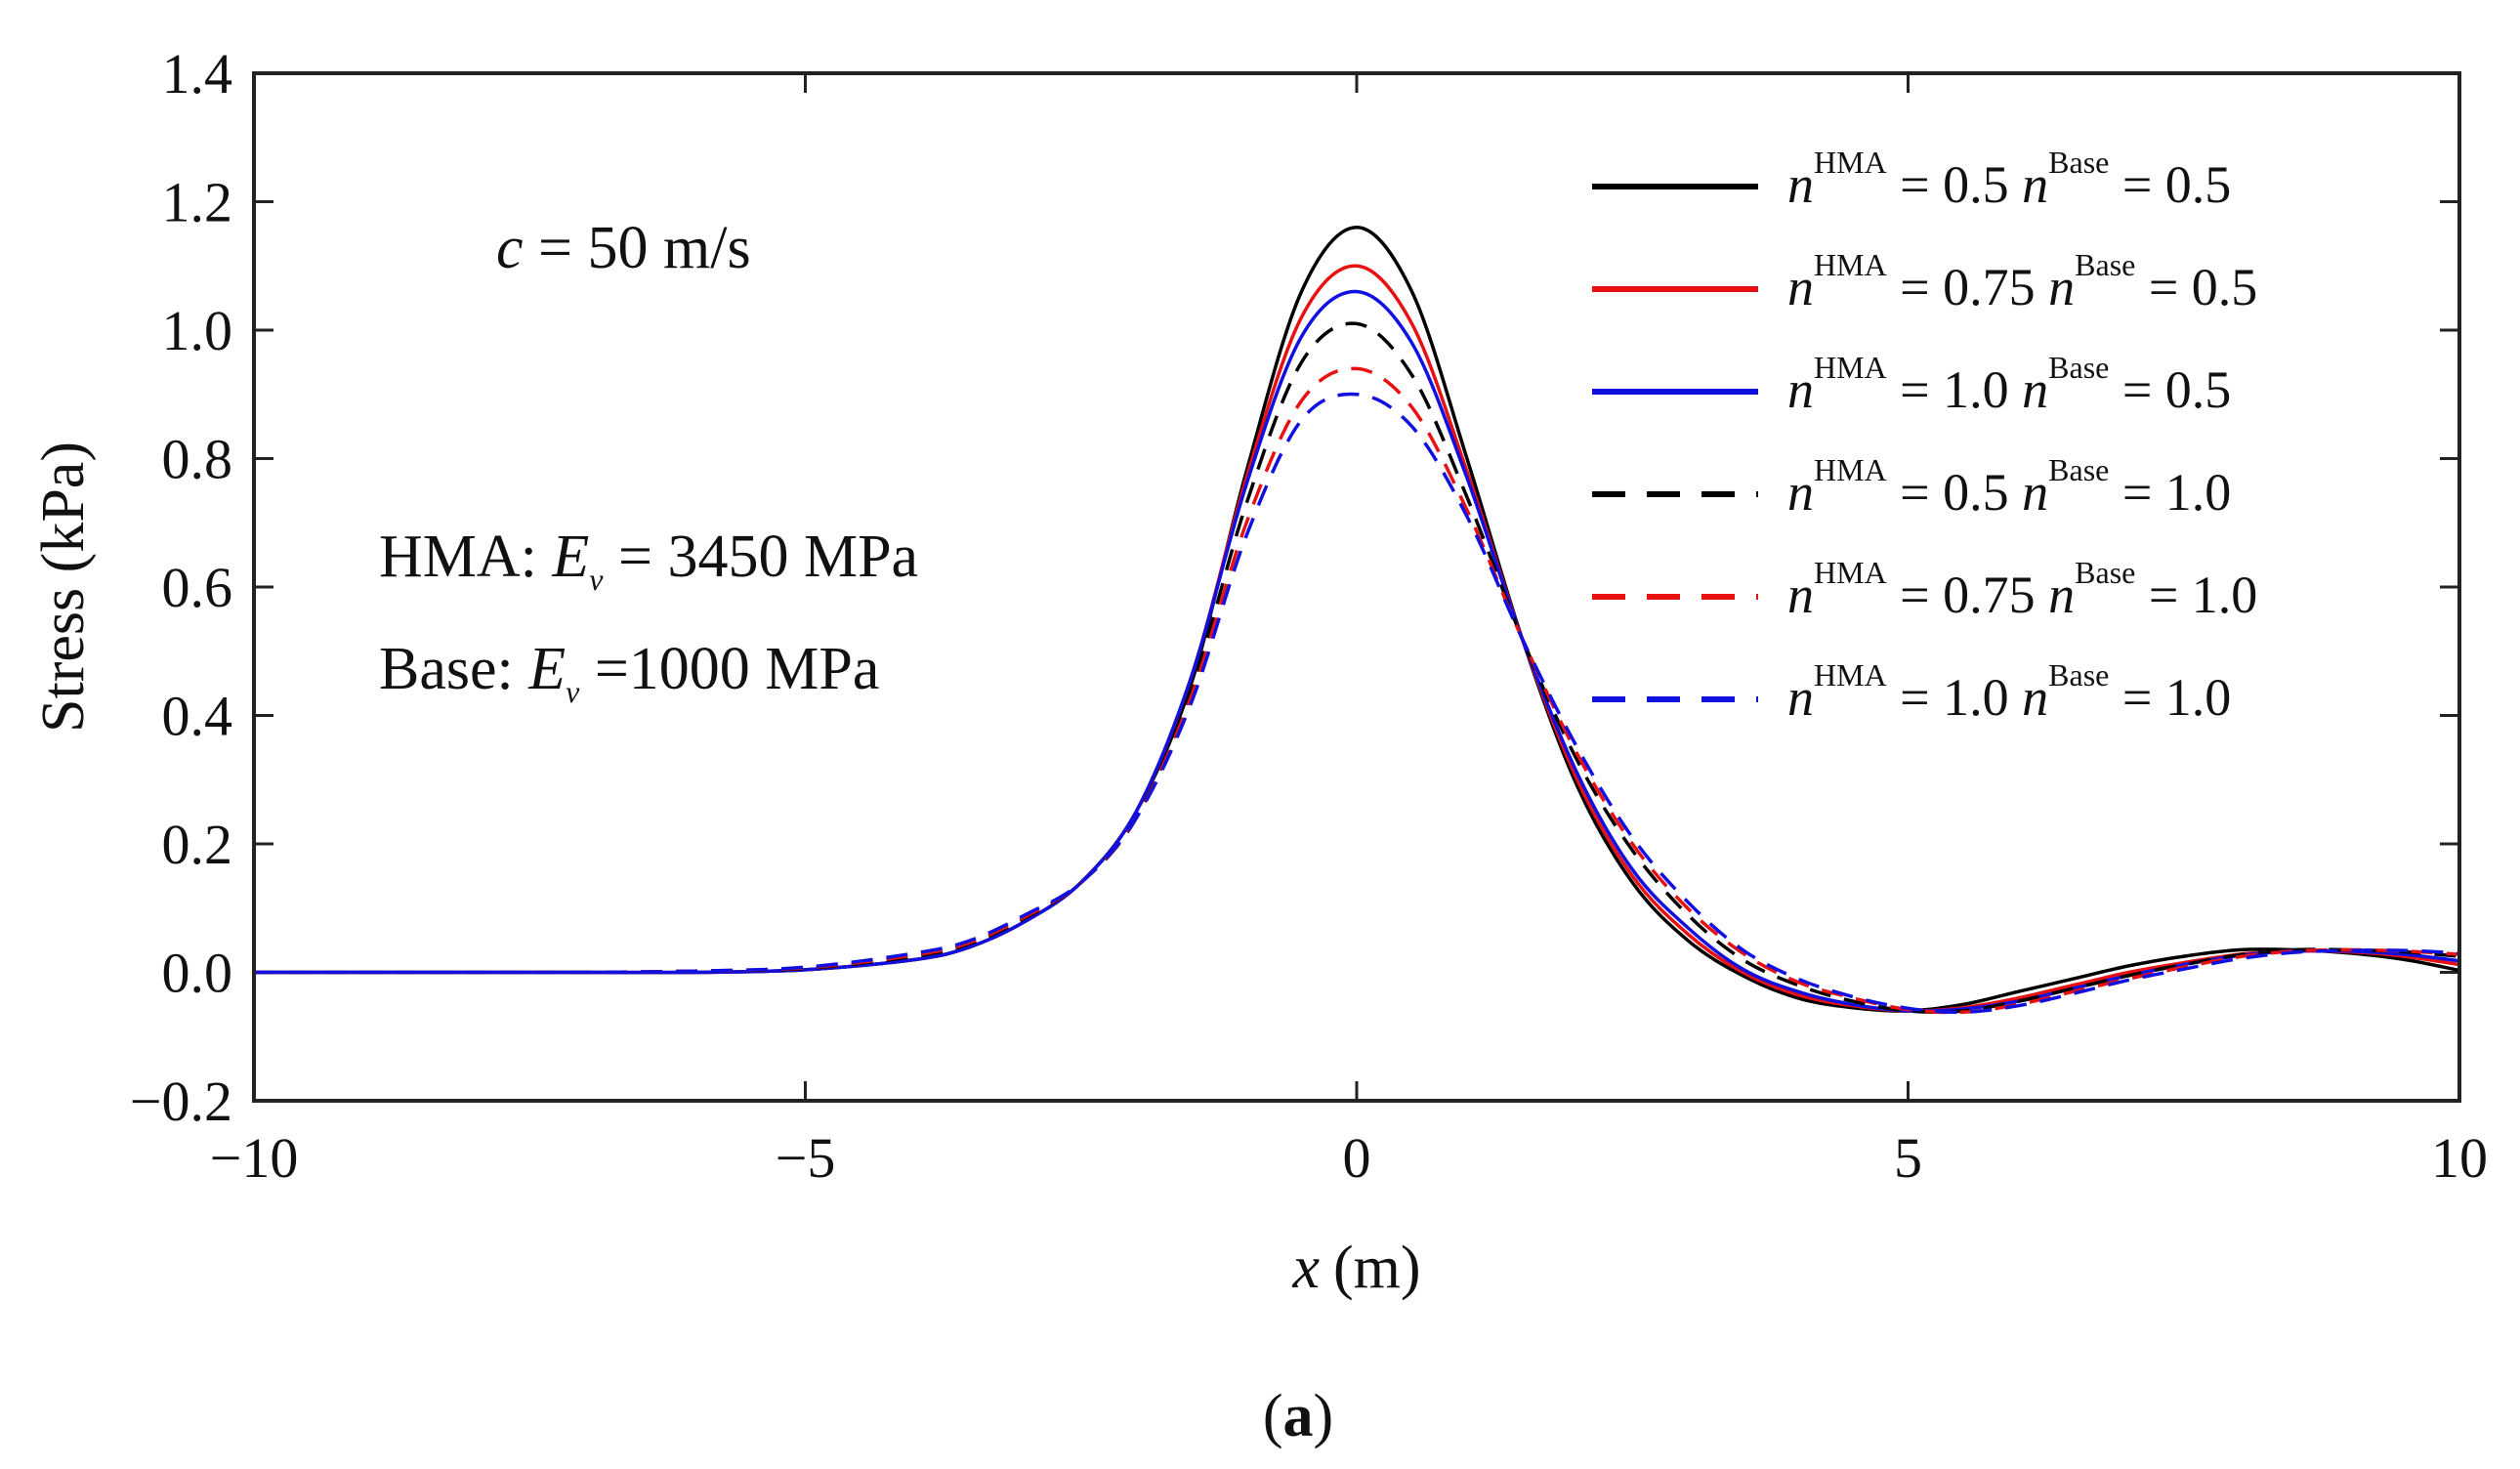 This screenshot has height=1469, width=2520. I want to click on legend-label-4: nHMA = 0.5 nBase = 1.0, so click(2009, 487).